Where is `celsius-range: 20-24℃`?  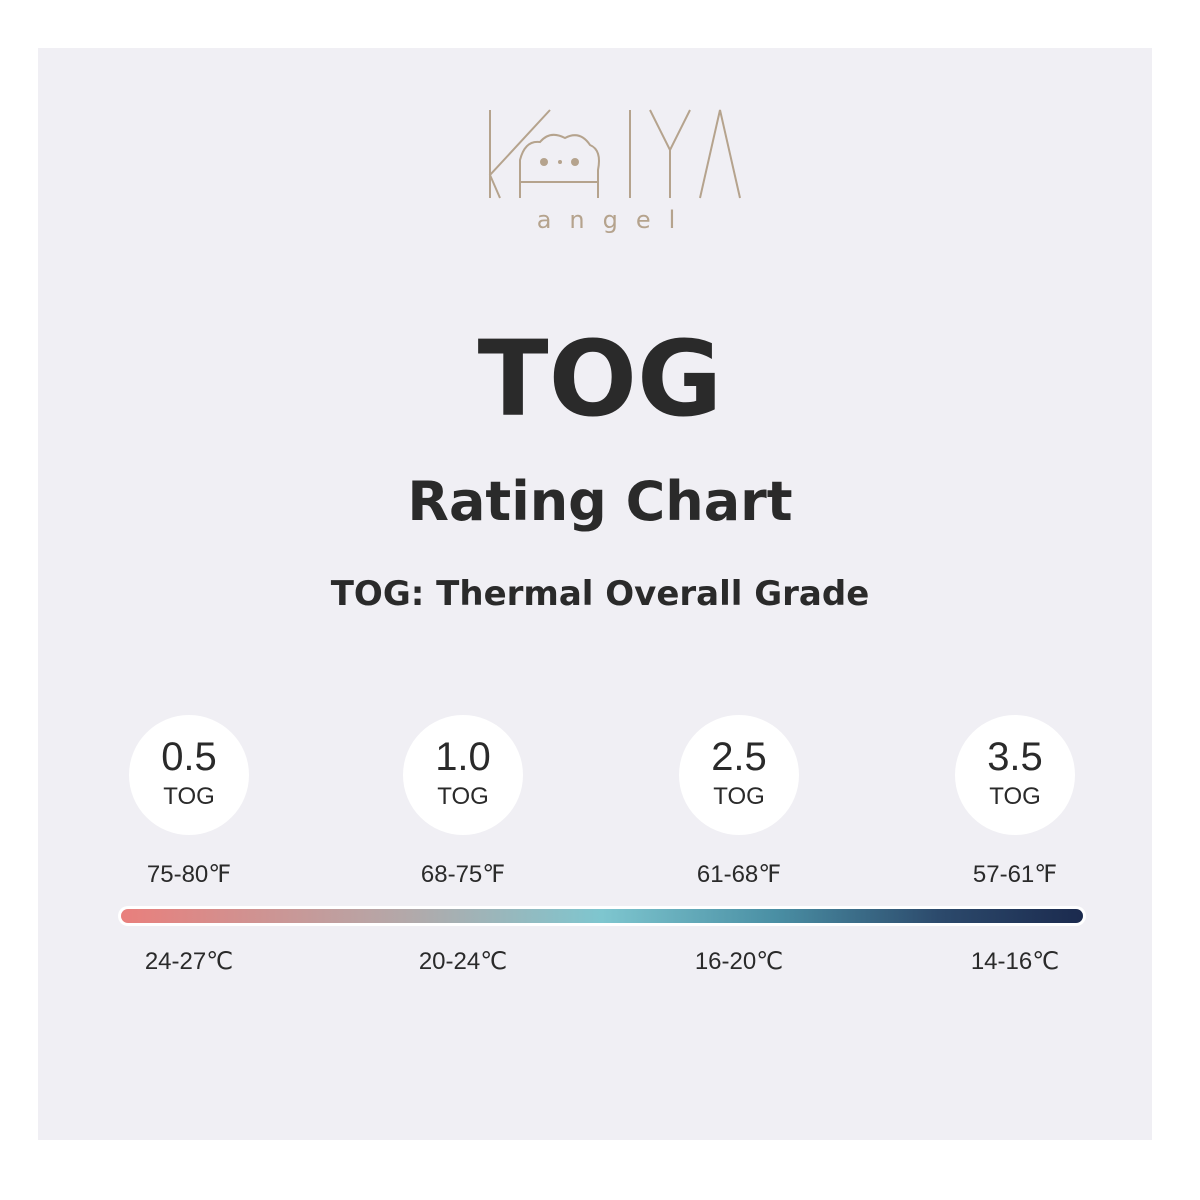 celsius-range: 20-24℃ is located at coordinates (463, 961).